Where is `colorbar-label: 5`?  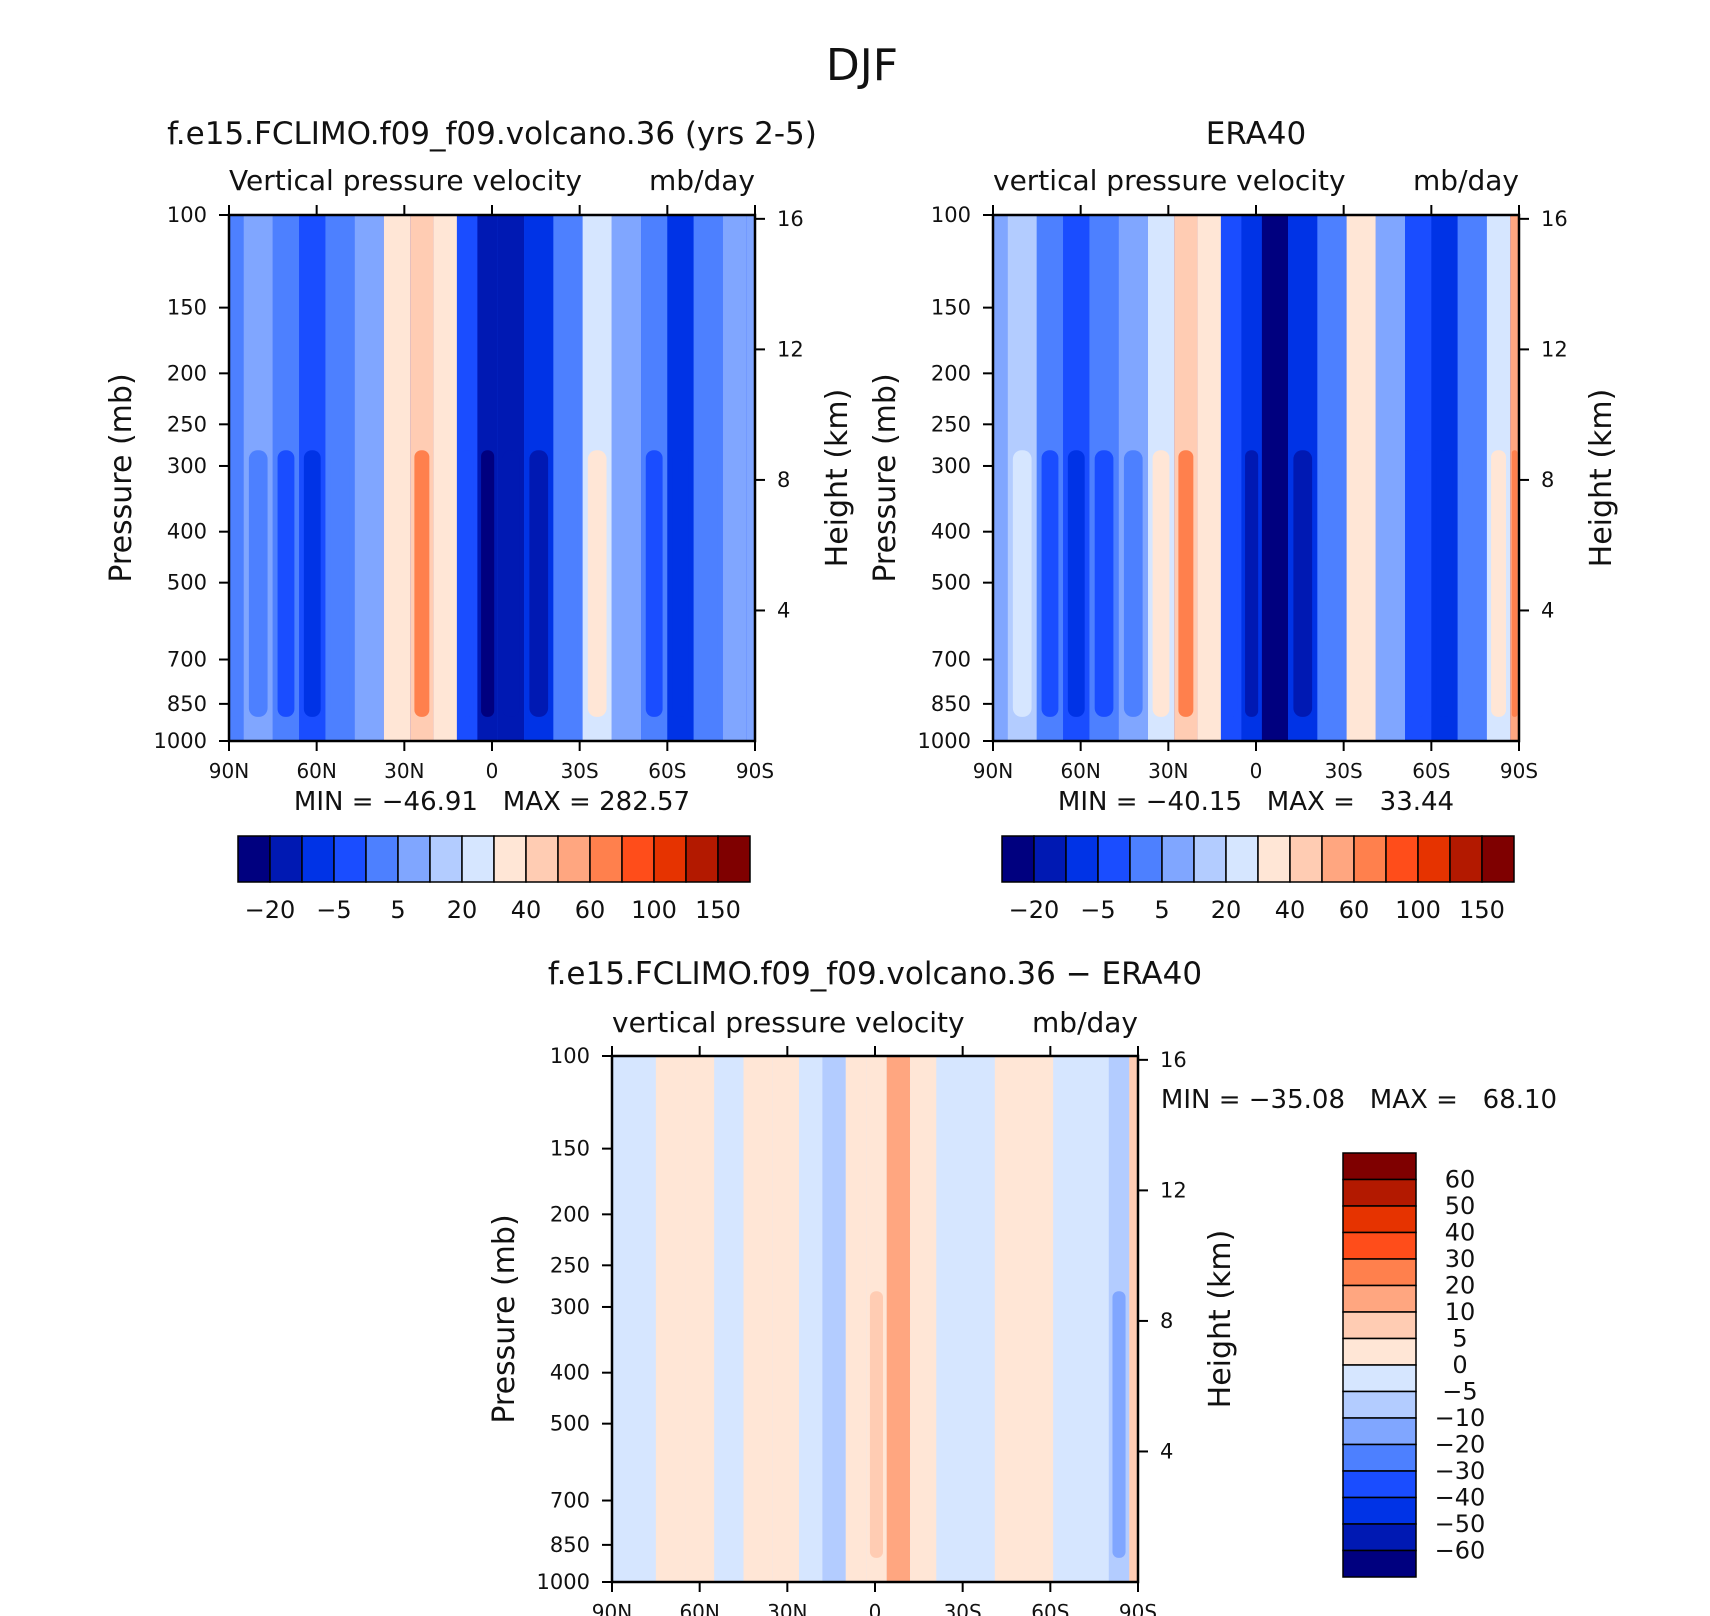
colorbar-label: 5 is located at coordinates (1459, 1339).